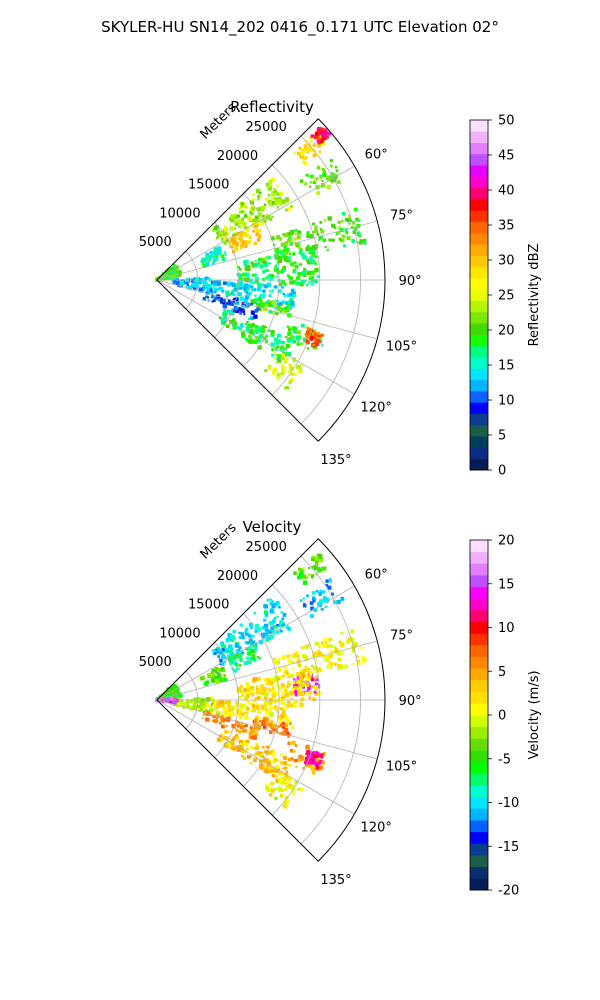  Describe the element at coordinates (506, 584) in the screenshot. I see `colorbar-tick-label: 15` at that location.